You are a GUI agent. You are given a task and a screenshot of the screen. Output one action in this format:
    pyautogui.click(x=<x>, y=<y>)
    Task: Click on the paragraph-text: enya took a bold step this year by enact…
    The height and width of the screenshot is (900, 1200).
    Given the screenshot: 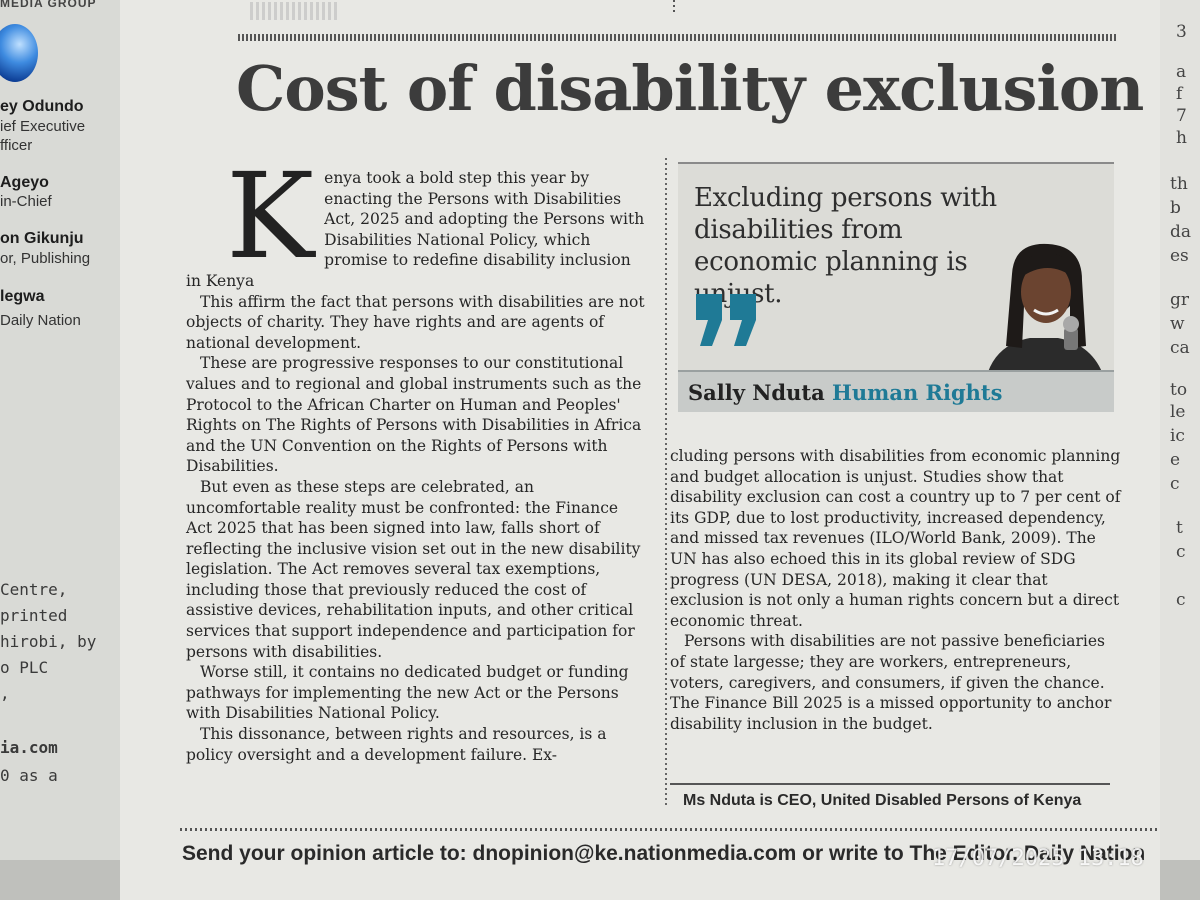 What is the action you would take?
    pyautogui.click(x=415, y=229)
    